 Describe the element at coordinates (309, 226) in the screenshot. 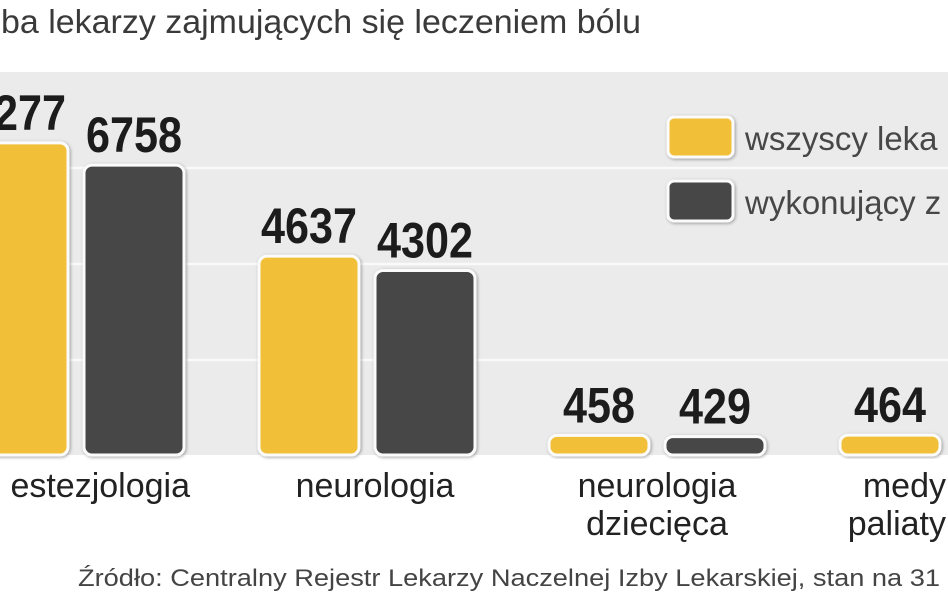

I see `bar-value-label: 4637` at that location.